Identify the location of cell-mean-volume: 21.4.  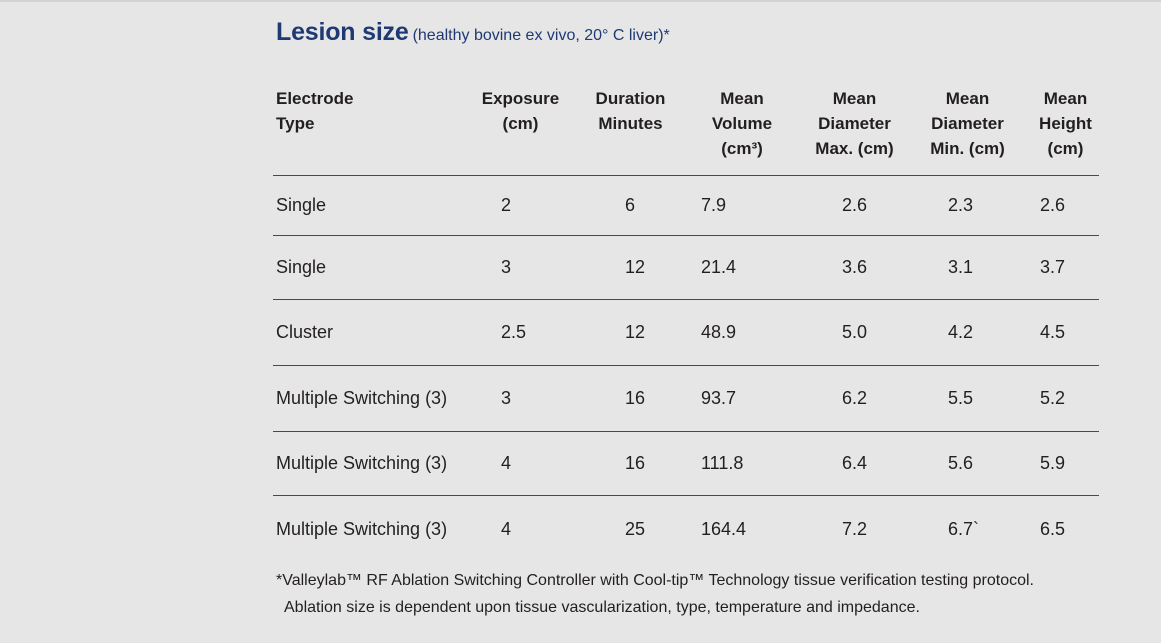
(719, 267).